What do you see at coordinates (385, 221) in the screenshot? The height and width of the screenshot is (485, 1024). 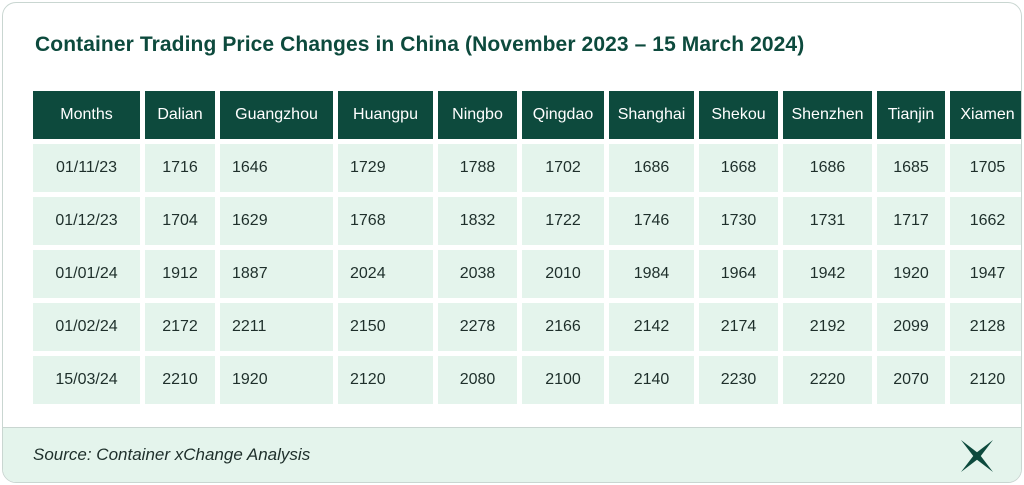 I see `price-cell: 1768` at bounding box center [385, 221].